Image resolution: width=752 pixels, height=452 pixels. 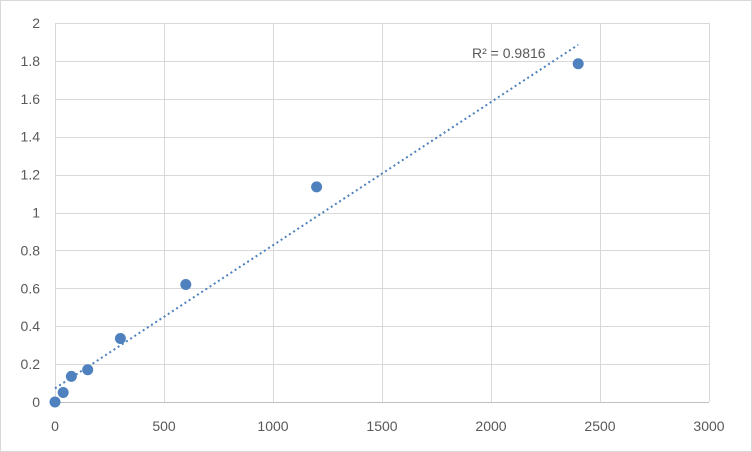 What do you see at coordinates (36, 402) in the screenshot?
I see `y-tick-label: 0` at bounding box center [36, 402].